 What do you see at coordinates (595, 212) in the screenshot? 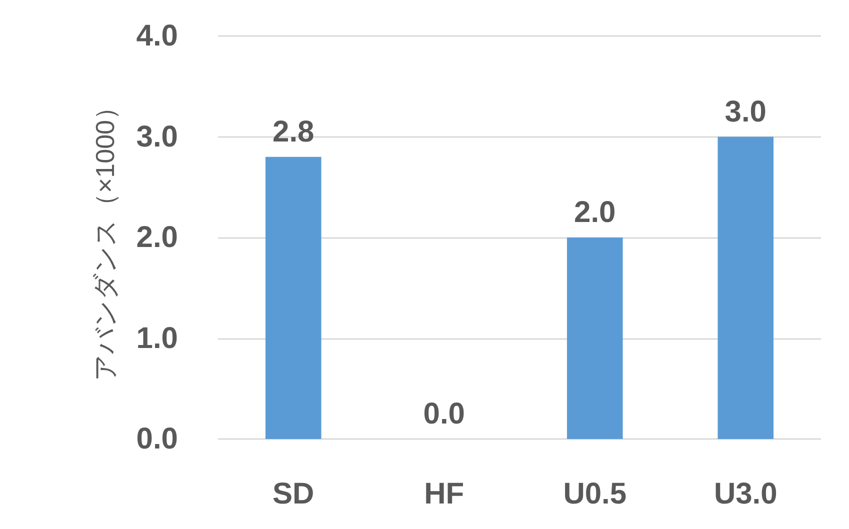
I see `data-label: 2.0` at bounding box center [595, 212].